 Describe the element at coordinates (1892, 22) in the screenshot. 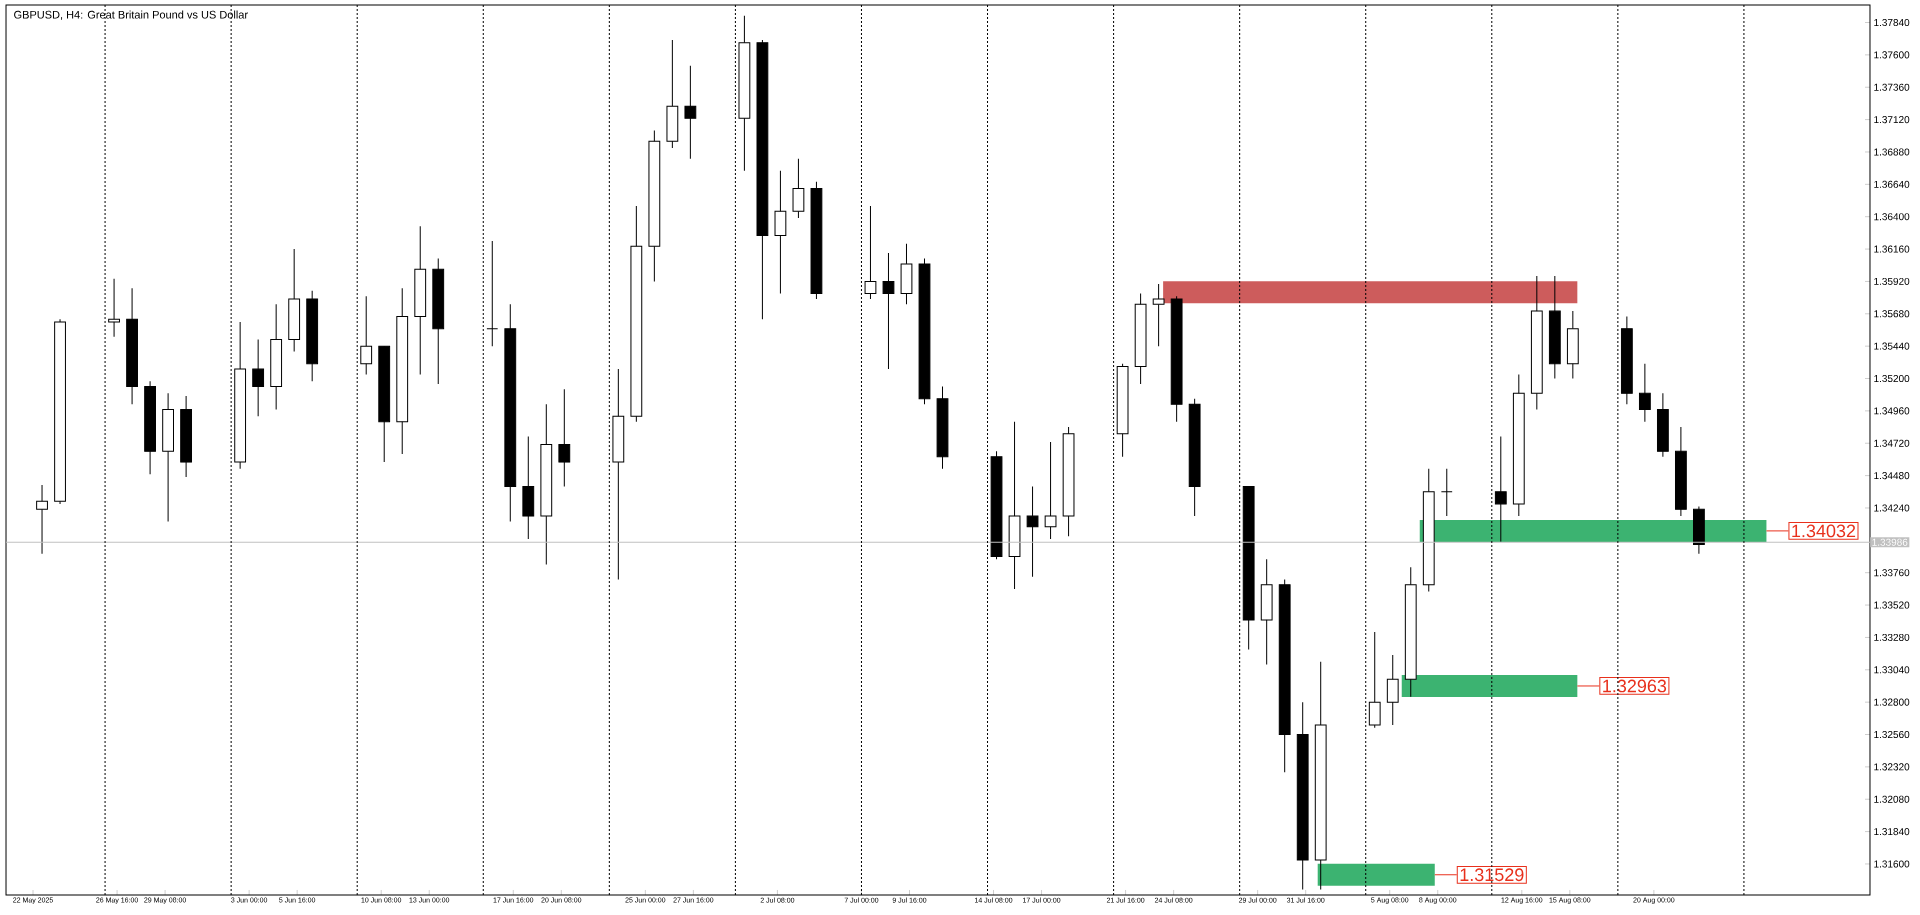

I see `y-tick-label: 1.37840` at that location.